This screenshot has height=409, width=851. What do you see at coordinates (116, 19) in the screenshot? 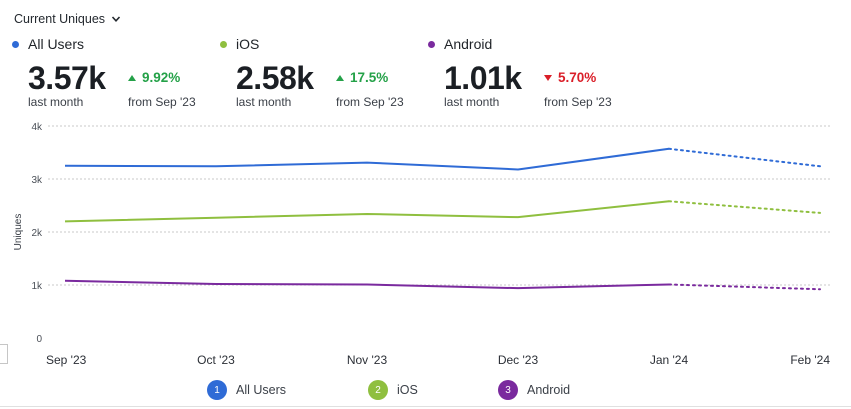
I see `chevron-down-icon` at bounding box center [116, 19].